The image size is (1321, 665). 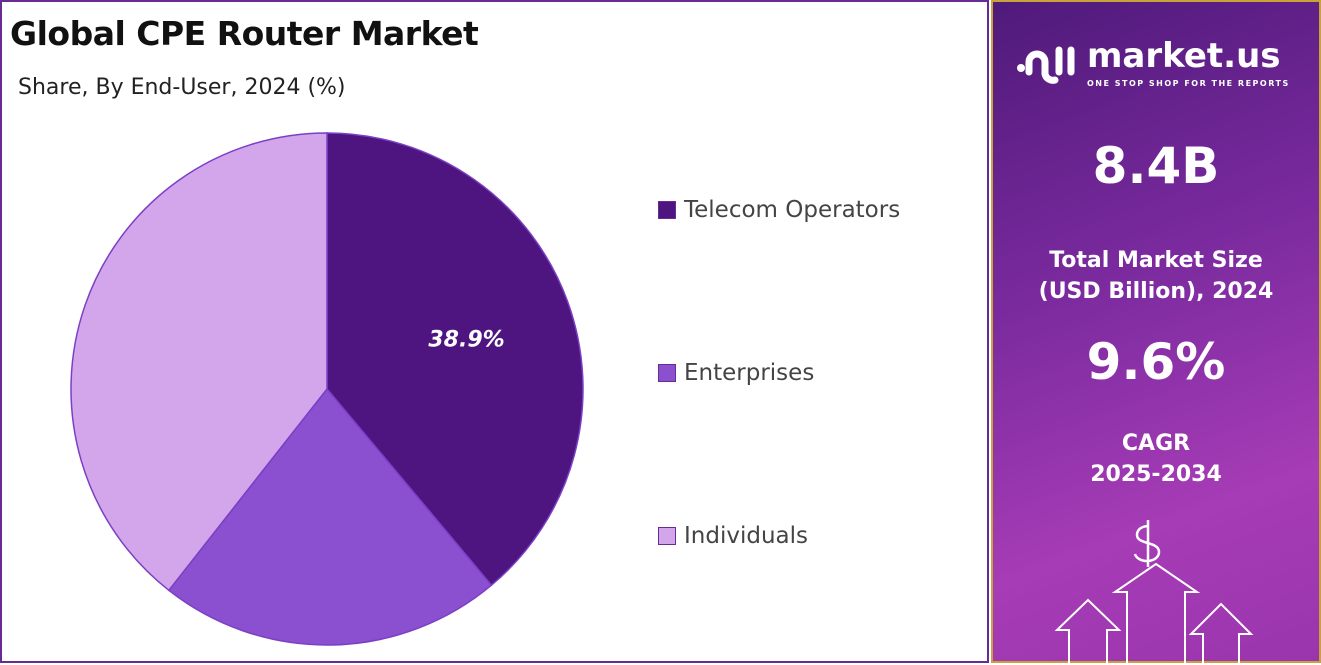 I want to click on dollar-icon, so click(x=1147, y=543).